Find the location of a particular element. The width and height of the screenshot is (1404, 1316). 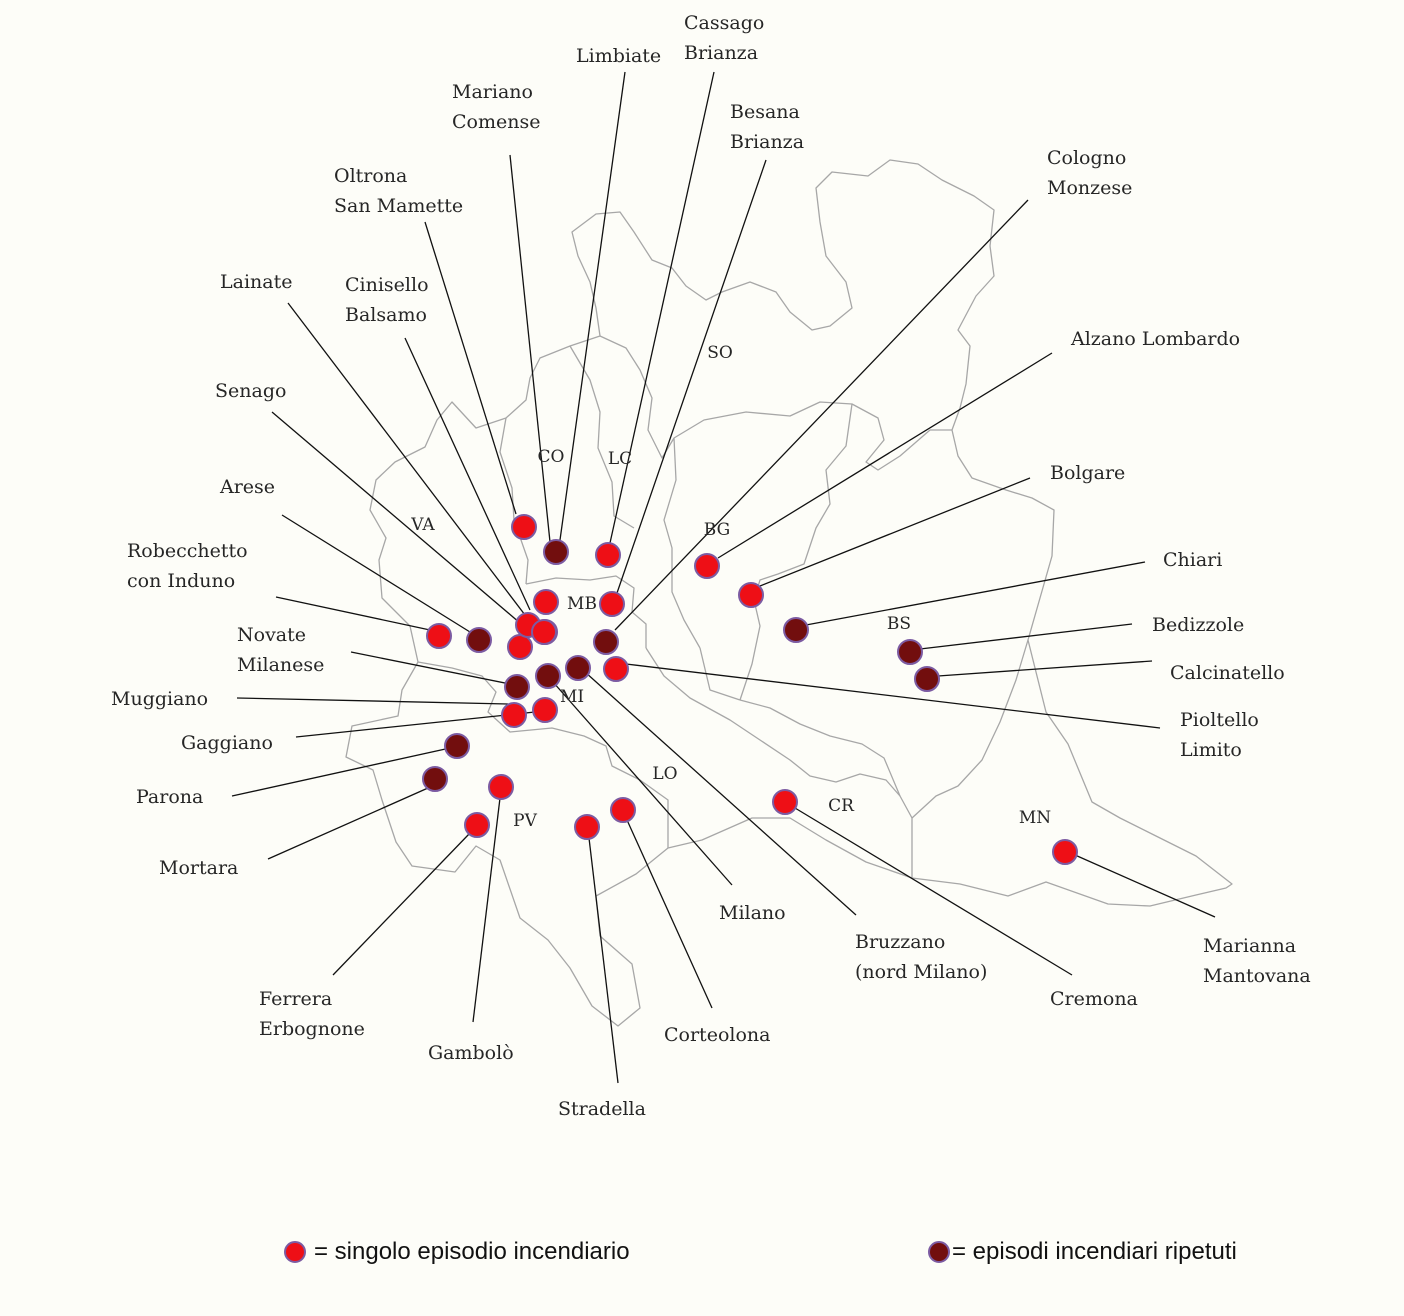

pioltello-limito-marker is located at coordinates (616, 669).